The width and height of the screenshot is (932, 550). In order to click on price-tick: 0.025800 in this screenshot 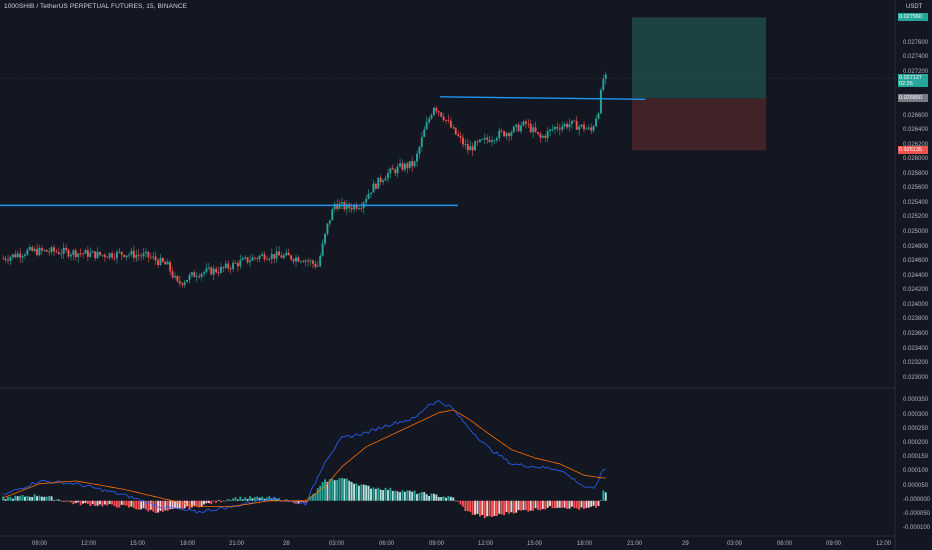, I will do `click(916, 173)`.